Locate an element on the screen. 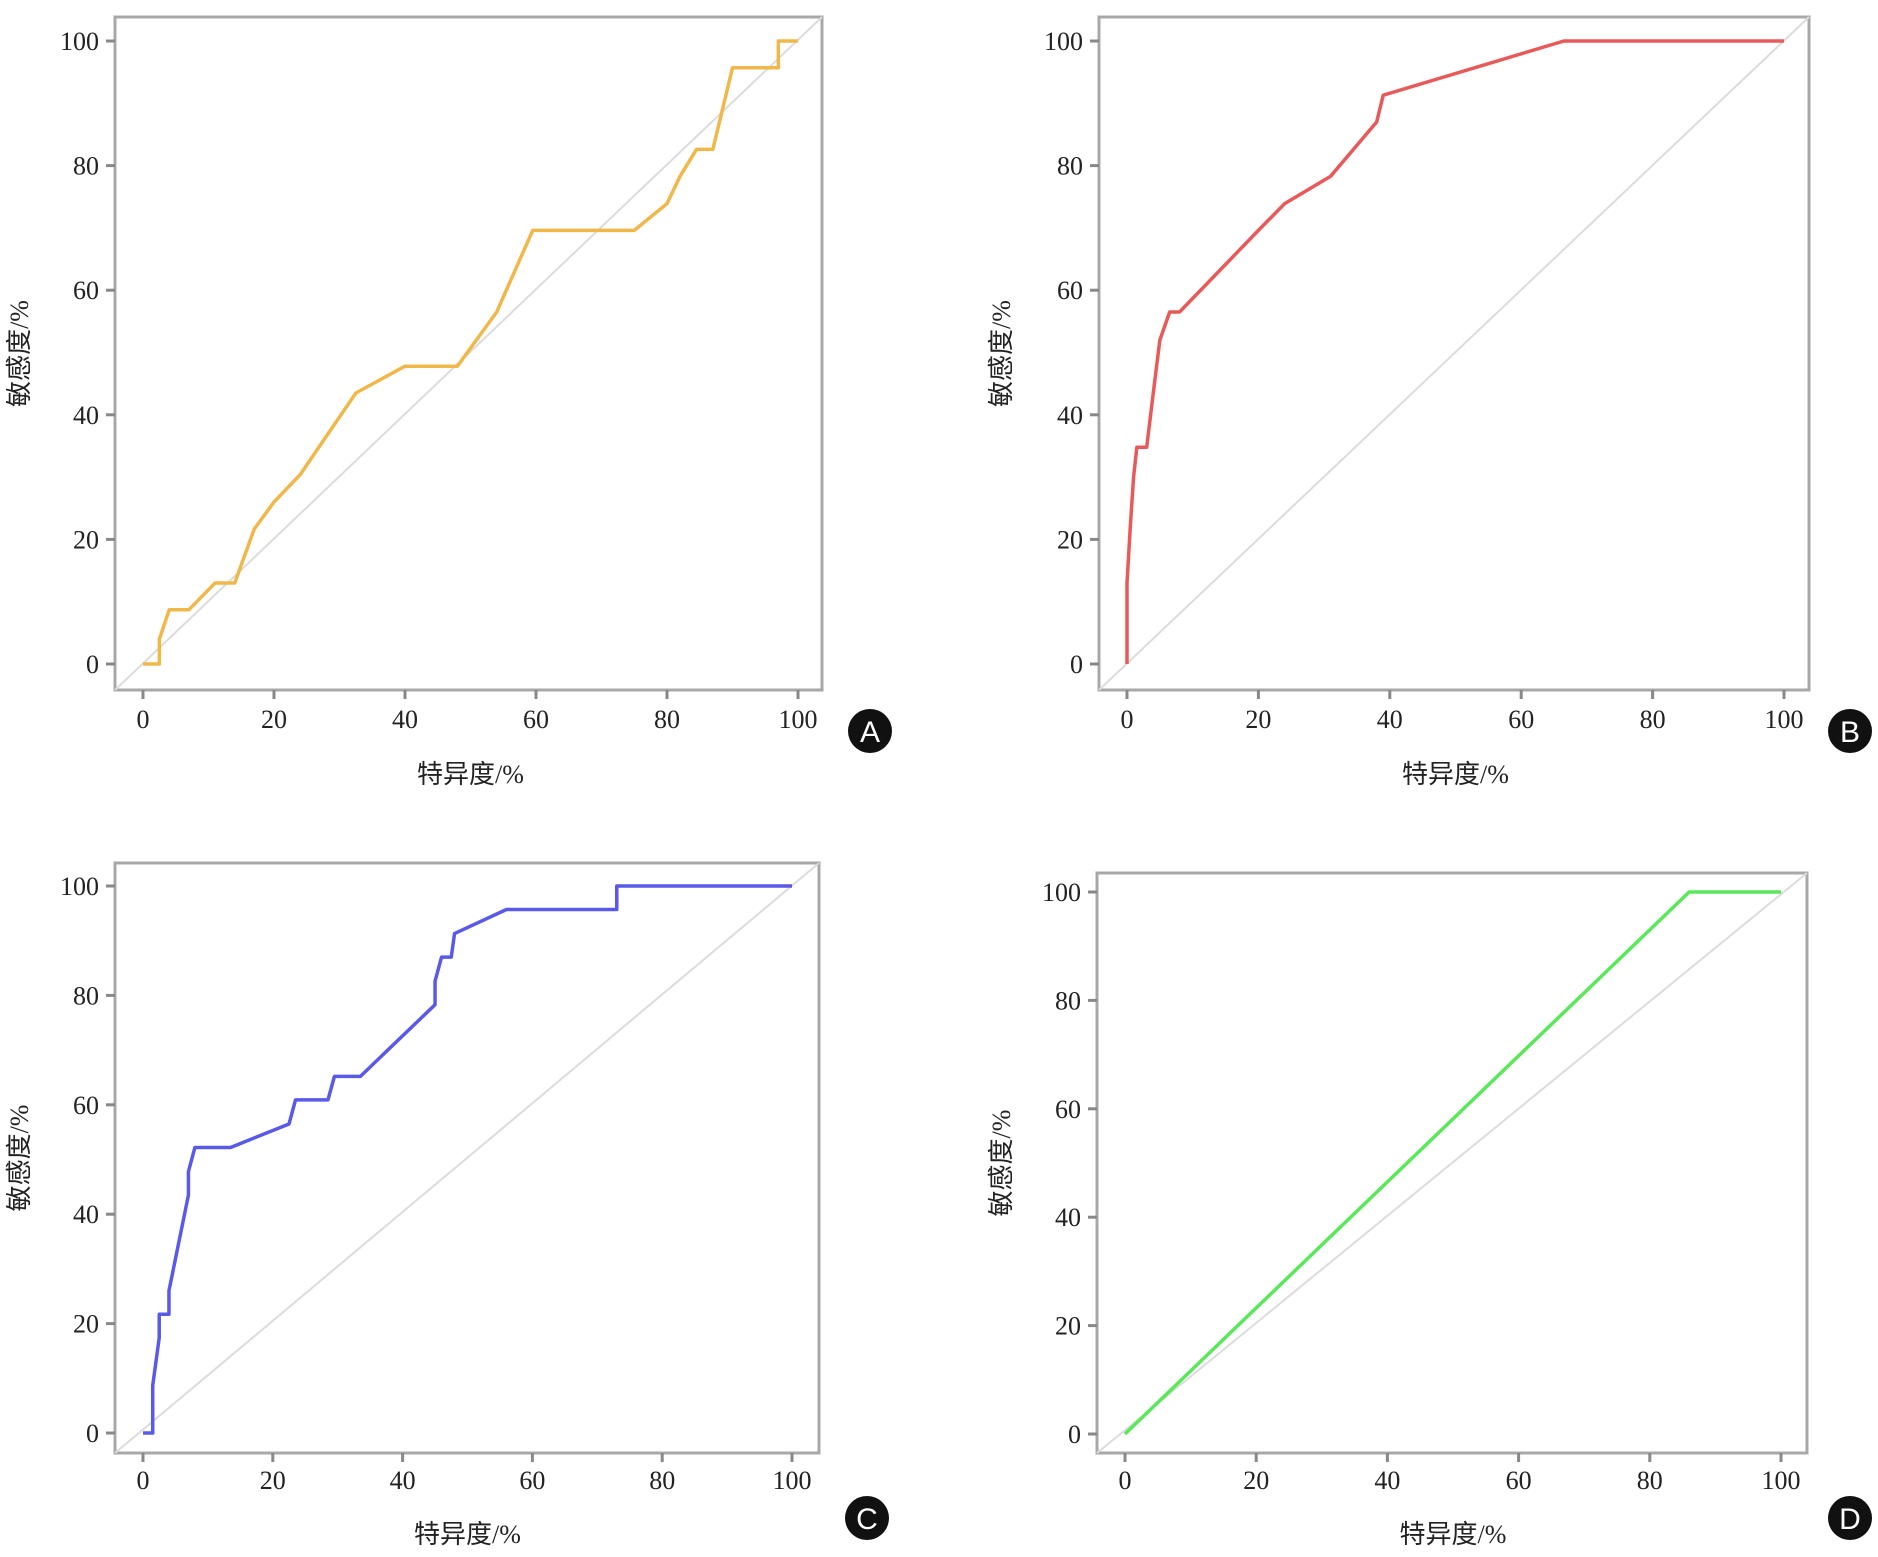 The width and height of the screenshot is (1878, 1557). panel-label: A is located at coordinates (870, 732).